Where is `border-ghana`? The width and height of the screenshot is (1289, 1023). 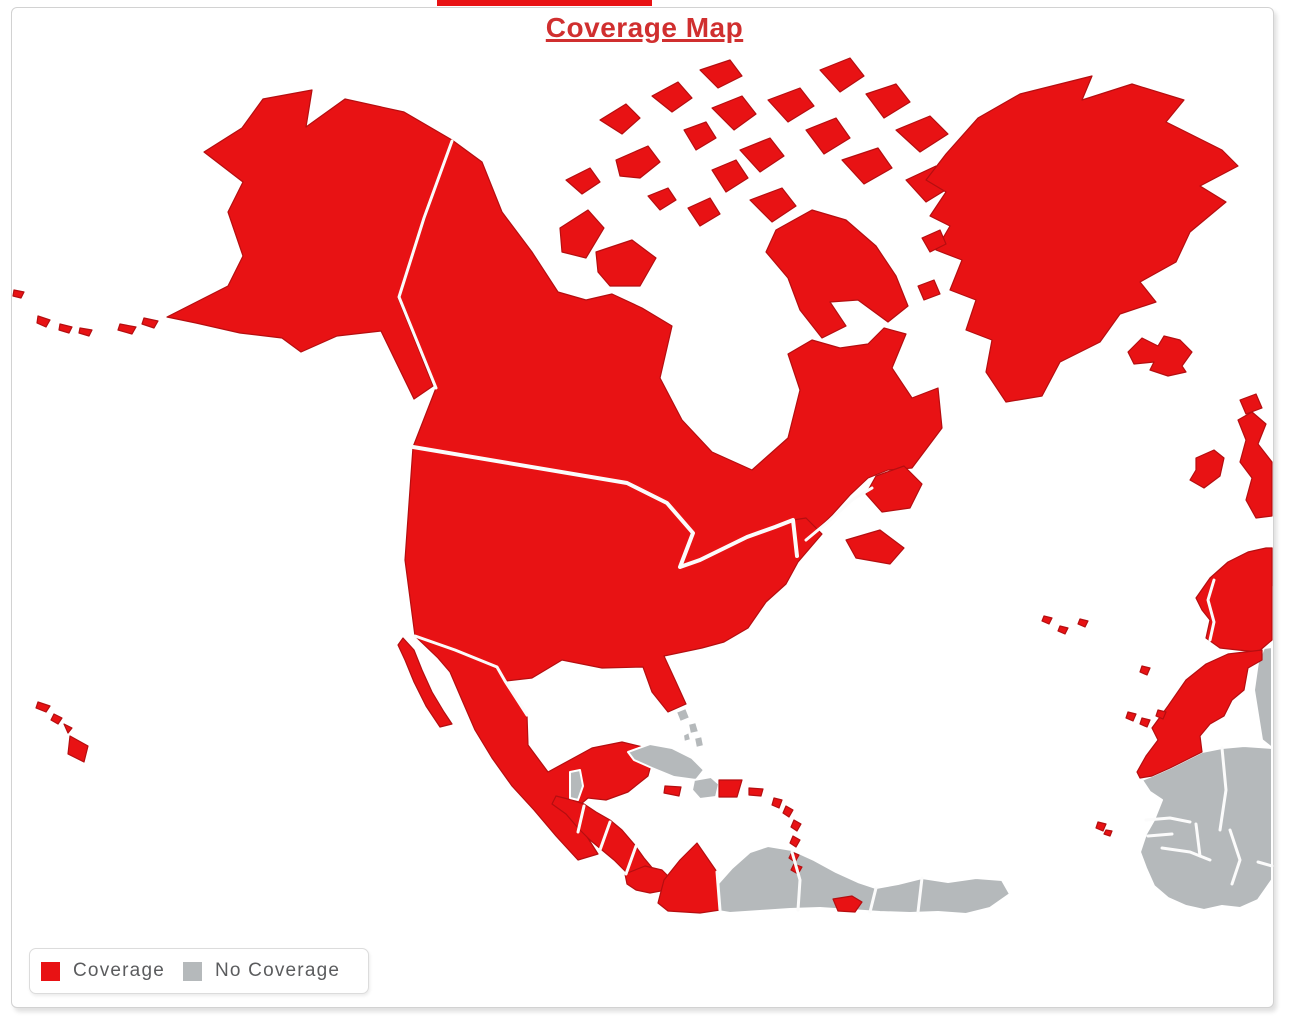
border-ghana is located at coordinates (1265, 864).